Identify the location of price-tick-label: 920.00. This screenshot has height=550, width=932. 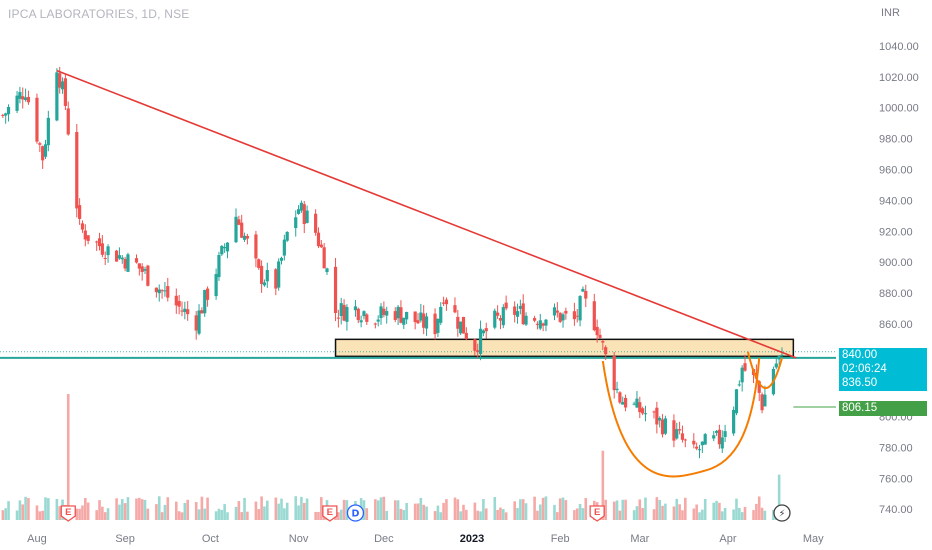
(896, 232).